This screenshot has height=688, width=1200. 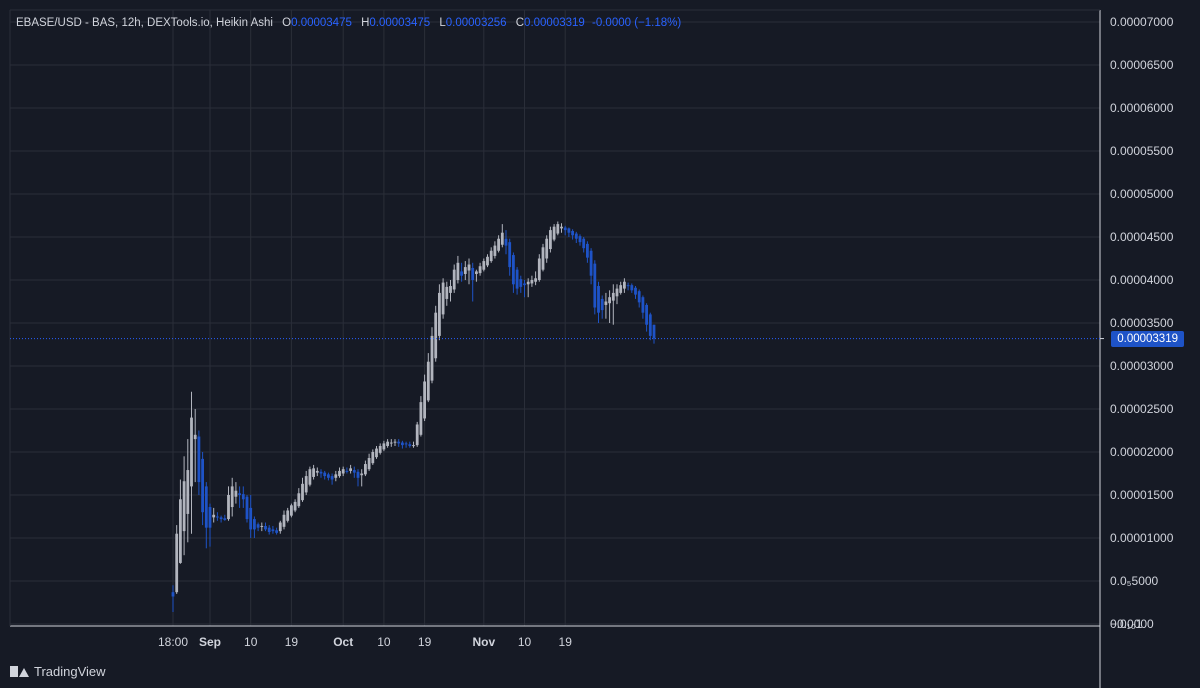 I want to click on y-tick-label: 0.00004500, so click(x=1142, y=237).